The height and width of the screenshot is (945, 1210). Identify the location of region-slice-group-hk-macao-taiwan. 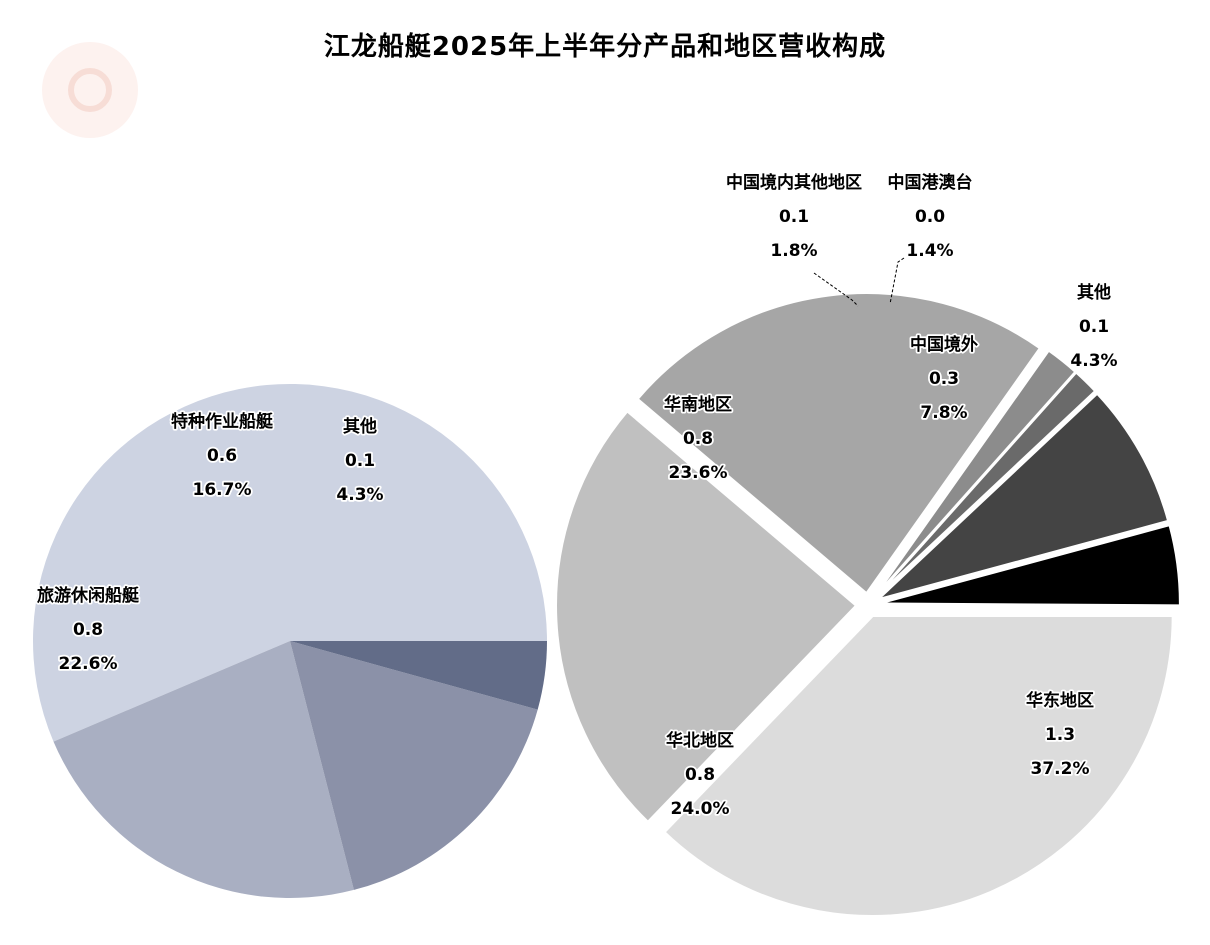
(986, 484).